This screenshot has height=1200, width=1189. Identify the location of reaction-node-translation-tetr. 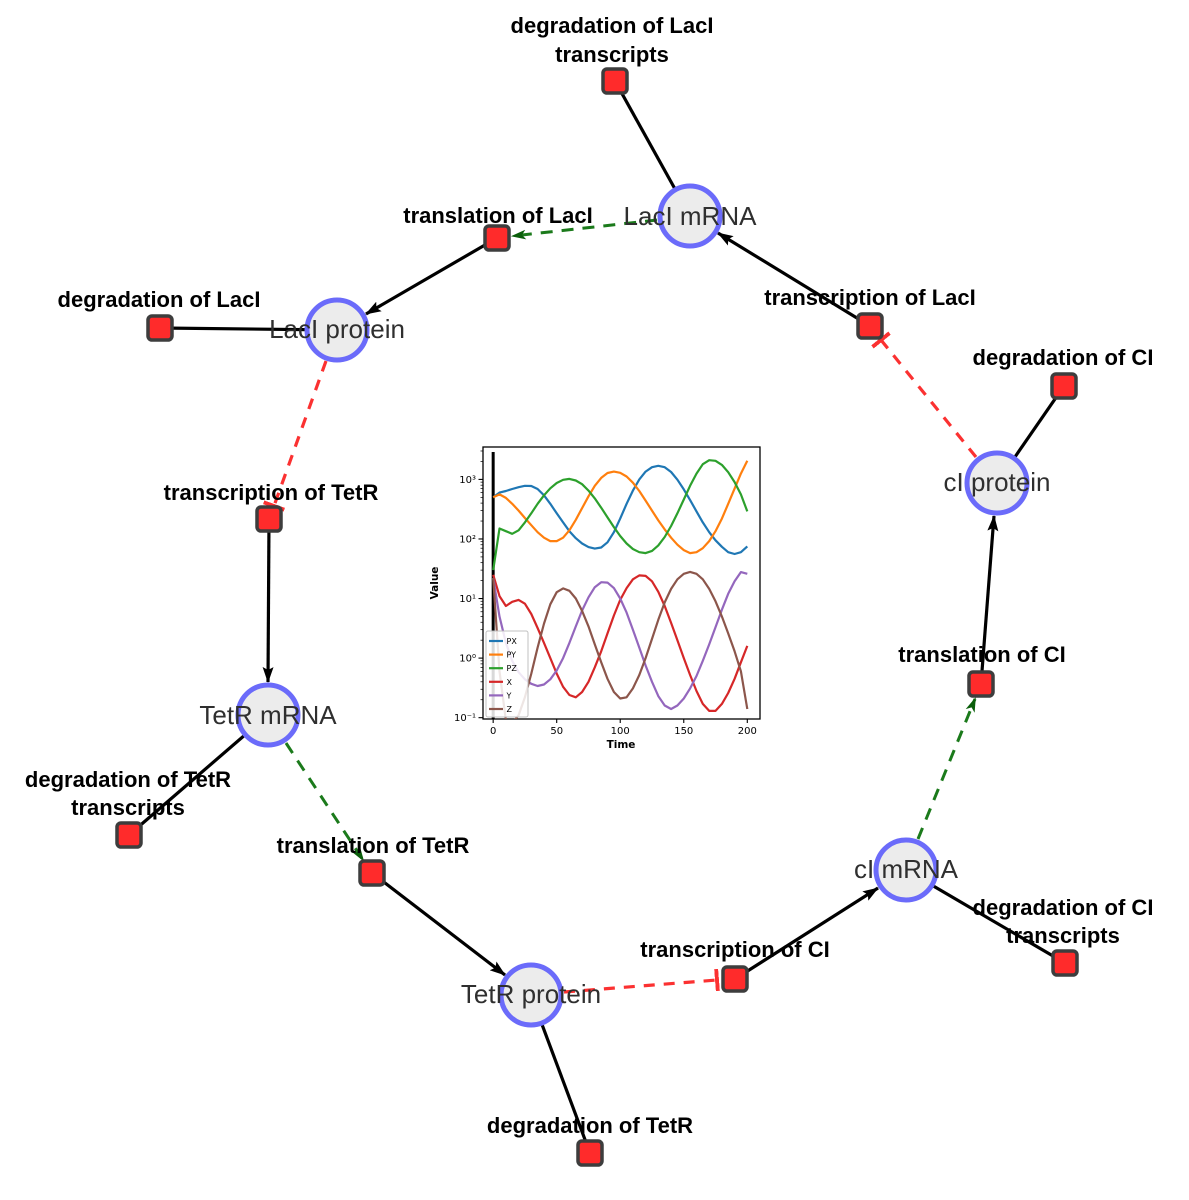
(372, 873).